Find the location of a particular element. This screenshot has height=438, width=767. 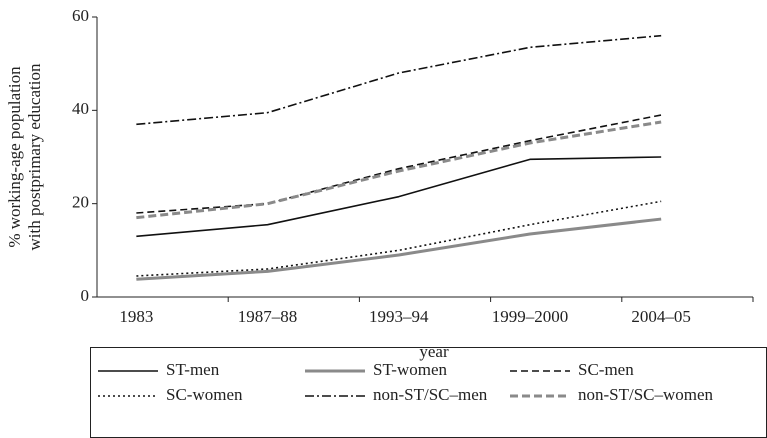

x-axis-label: year is located at coordinates (434, 351).